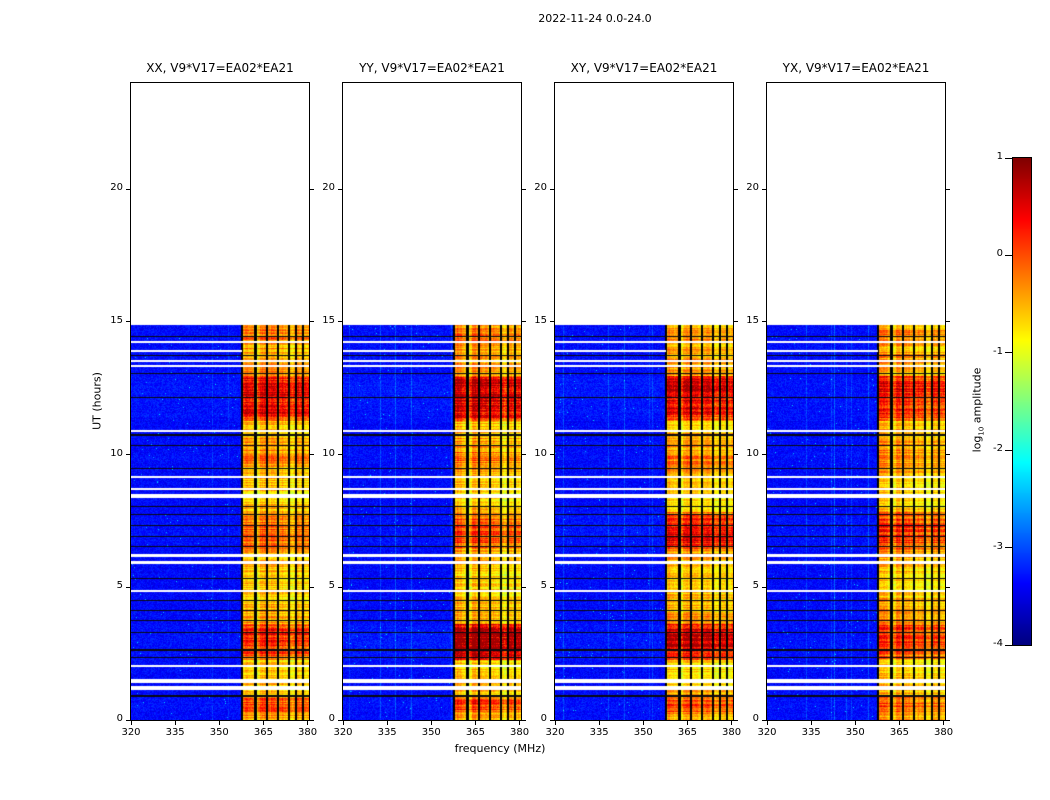 The image size is (1050, 800). I want to click on spectrogram-panel-frame-yx, so click(856, 401).